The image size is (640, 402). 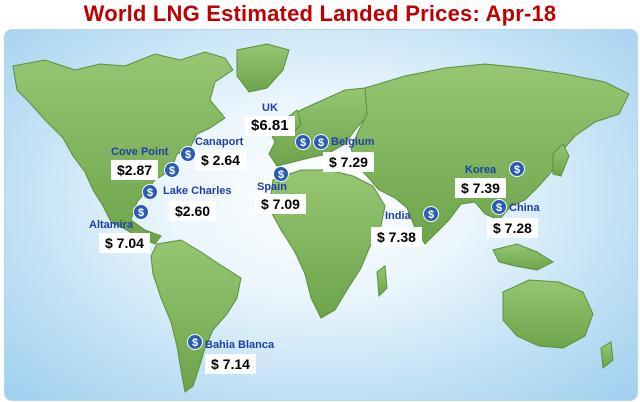 What do you see at coordinates (322, 127) in the screenshot?
I see `europe-landmass` at bounding box center [322, 127].